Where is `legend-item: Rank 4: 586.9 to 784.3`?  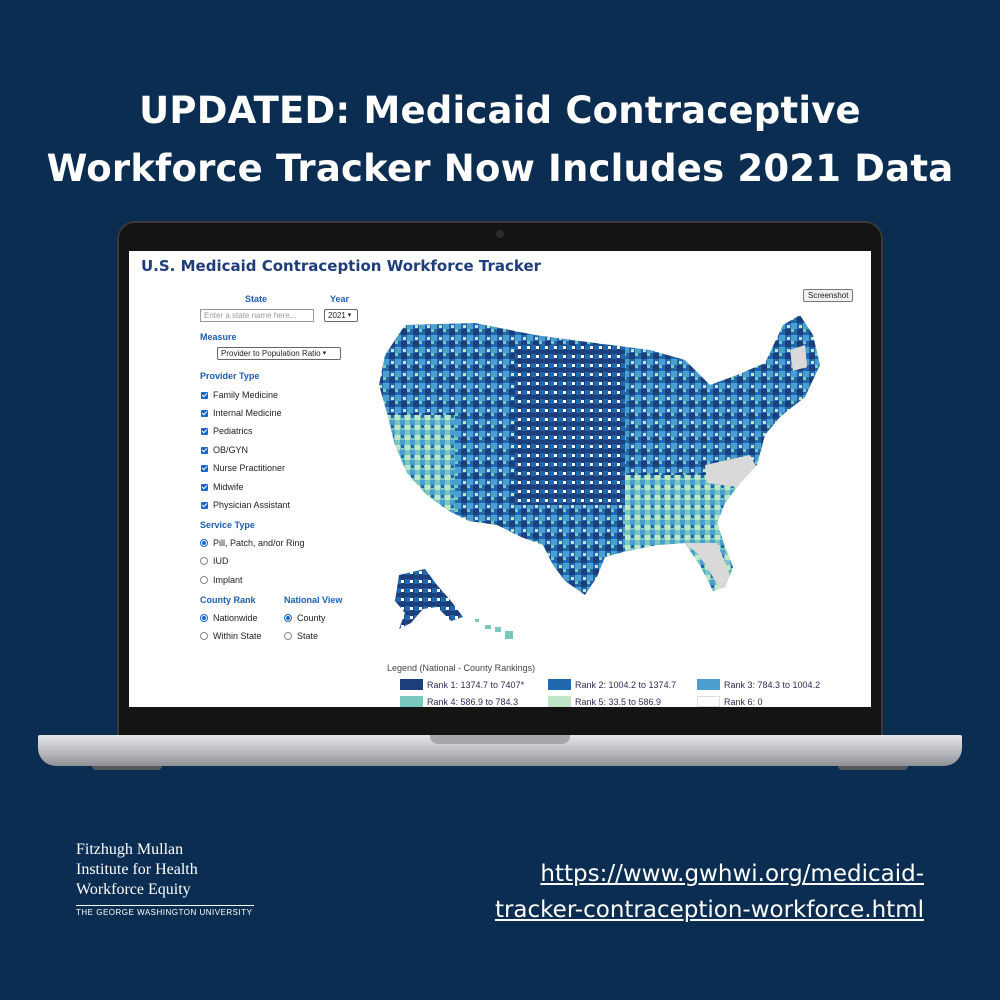
legend-item: Rank 4: 586.9 to 784.3 is located at coordinates (459, 701).